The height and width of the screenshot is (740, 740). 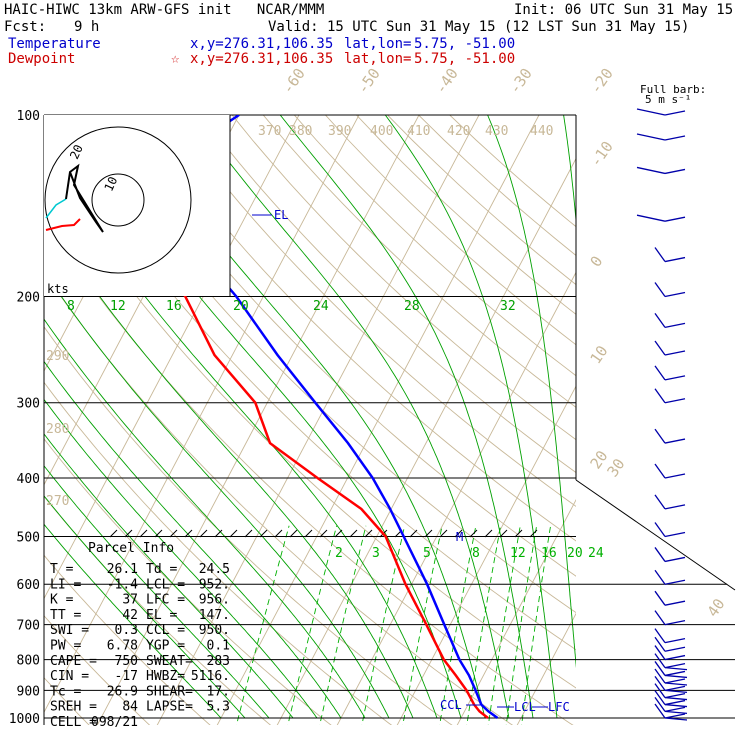 What do you see at coordinates (378, 44) in the screenshot?
I see `temperature-latlon-label: lat,lon=` at bounding box center [378, 44].